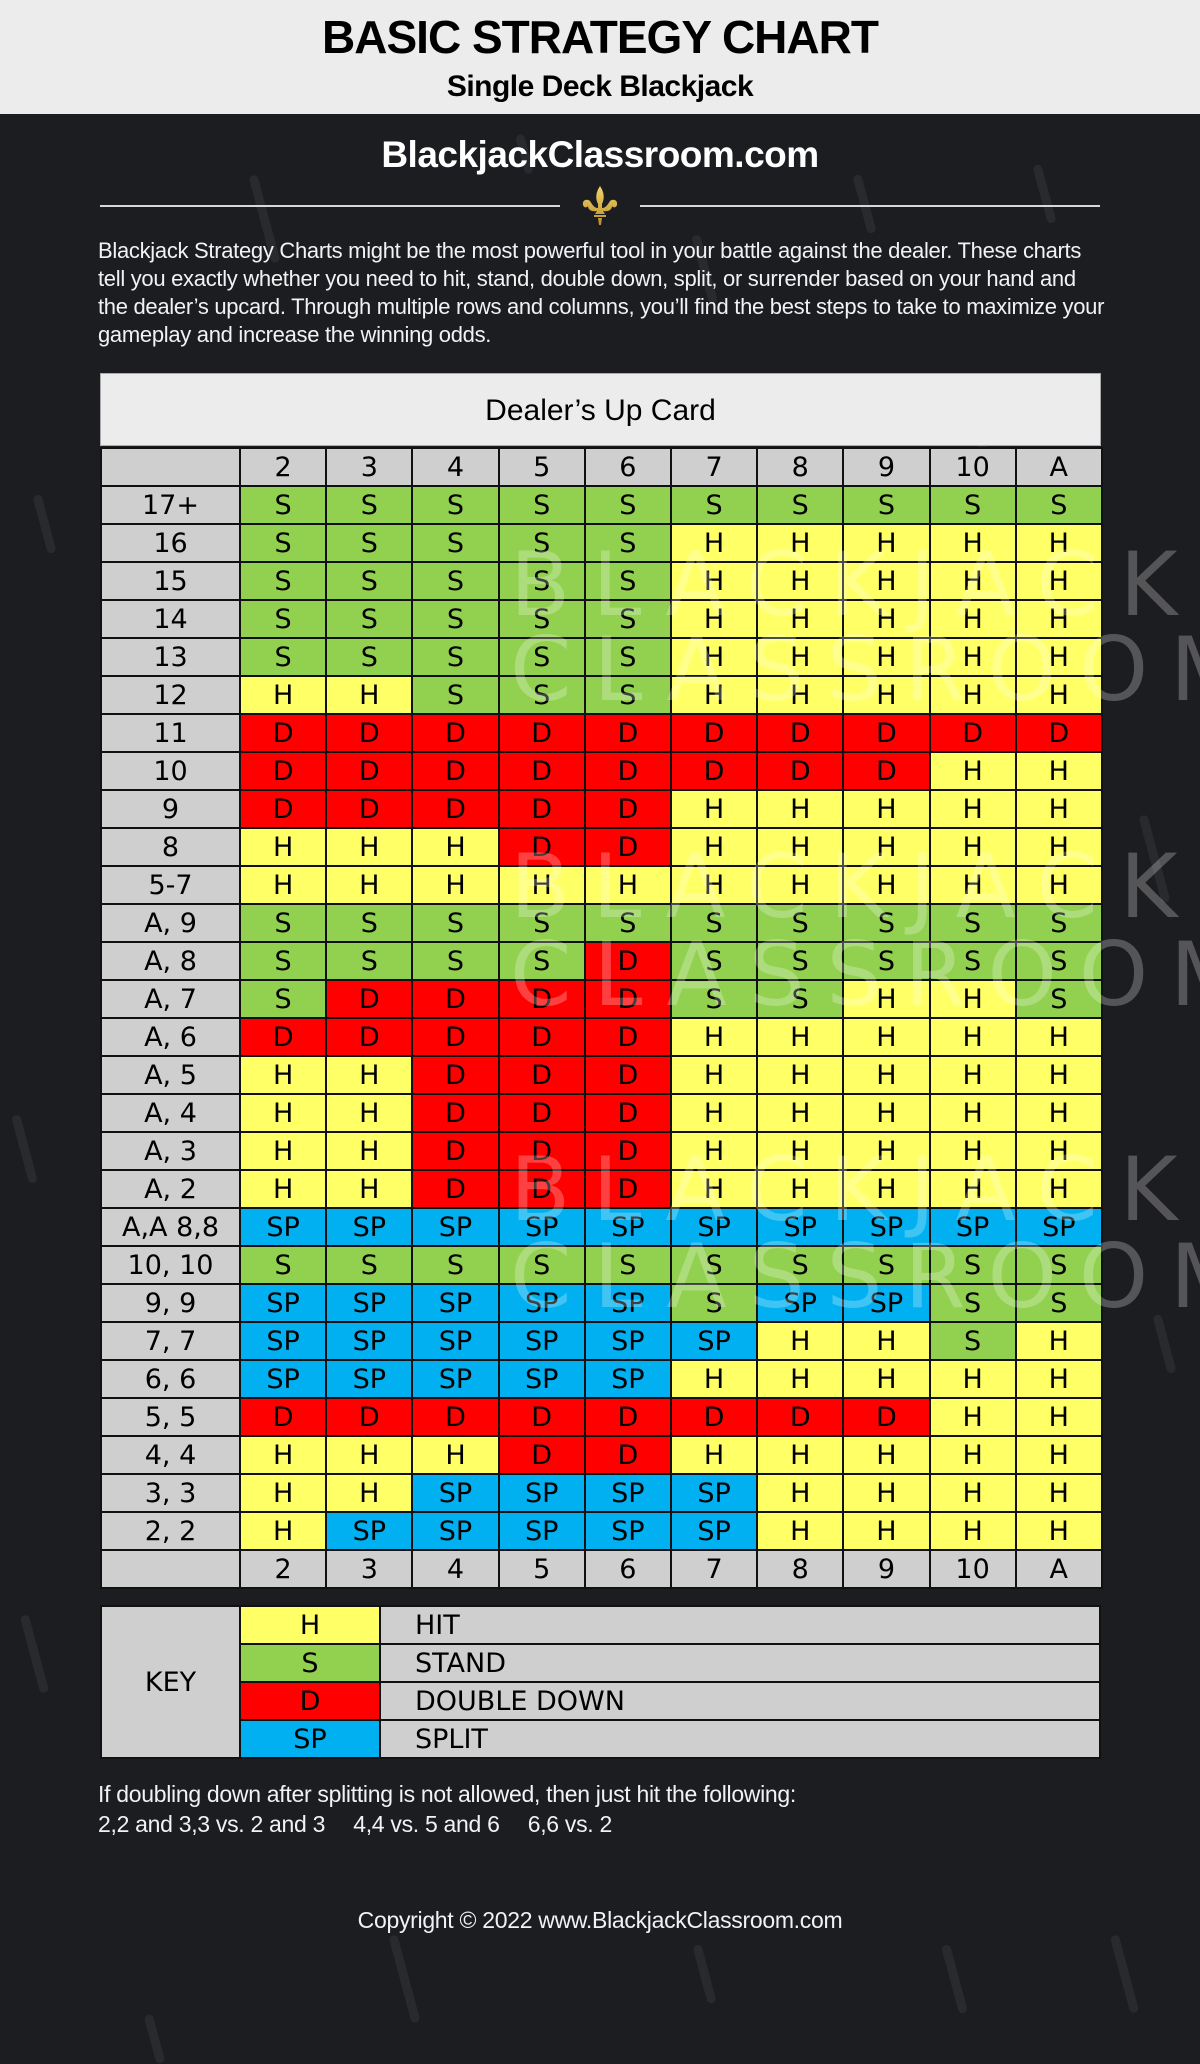  Describe the element at coordinates (601, 581) in the screenshot. I see `table-row: 15 S S S S S H H H H H` at that location.